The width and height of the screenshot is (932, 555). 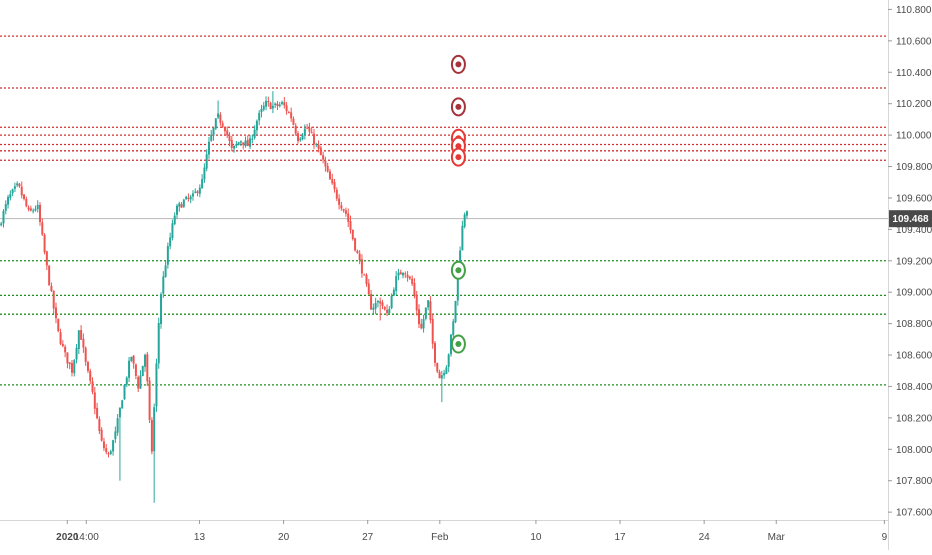 I want to click on y-tick-label: 110.400, so click(x=914, y=73).